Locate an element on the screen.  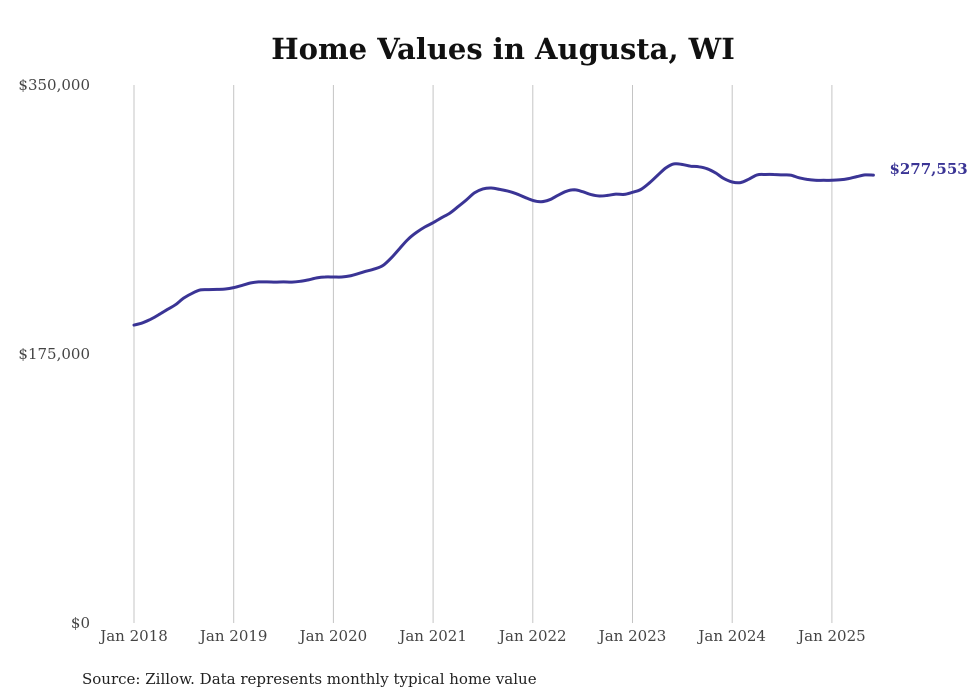
x-tick-label: Jan 2020 is located at coordinates (333, 636).